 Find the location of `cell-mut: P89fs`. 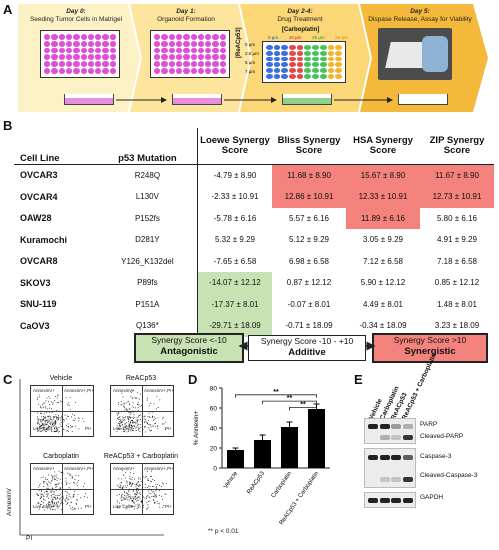

cell-mut: P89fs is located at coordinates (147, 283).